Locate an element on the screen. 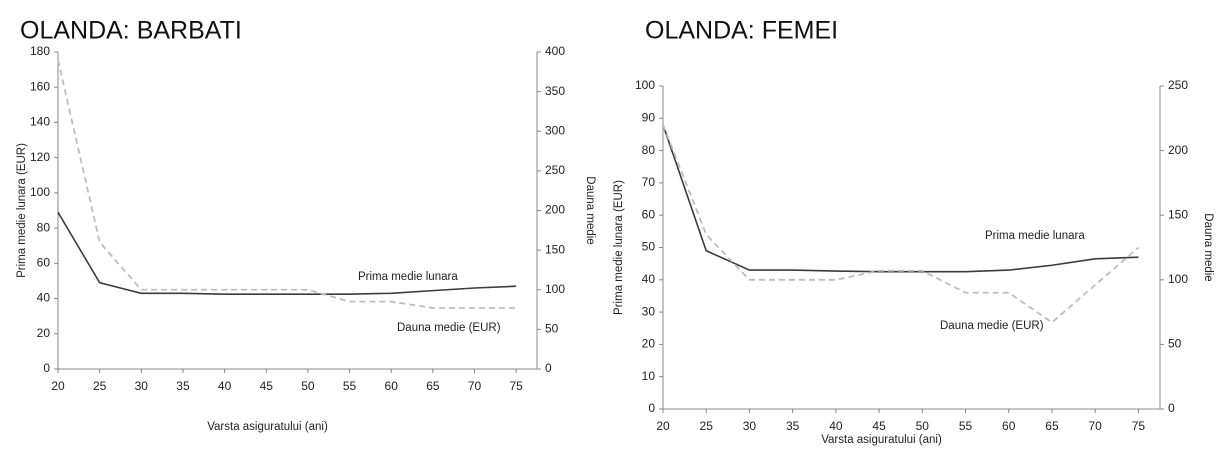 This screenshot has height=473, width=1224. chart-title: OLANDA: BARBATI is located at coordinates (131, 31).